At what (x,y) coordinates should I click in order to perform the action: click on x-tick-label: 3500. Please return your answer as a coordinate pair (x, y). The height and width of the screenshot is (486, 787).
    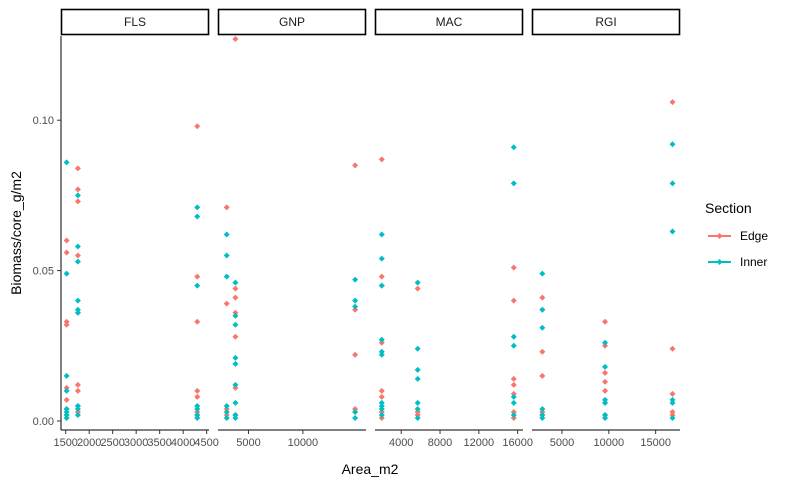
    Looking at the image, I should click on (159, 443).